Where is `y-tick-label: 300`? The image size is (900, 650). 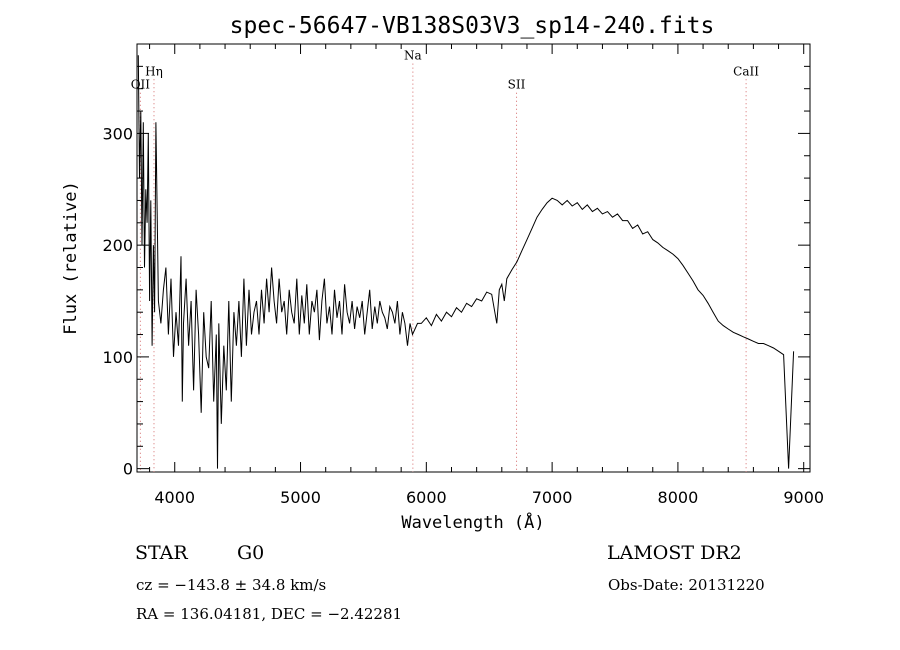 y-tick-label: 300 is located at coordinates (117, 133).